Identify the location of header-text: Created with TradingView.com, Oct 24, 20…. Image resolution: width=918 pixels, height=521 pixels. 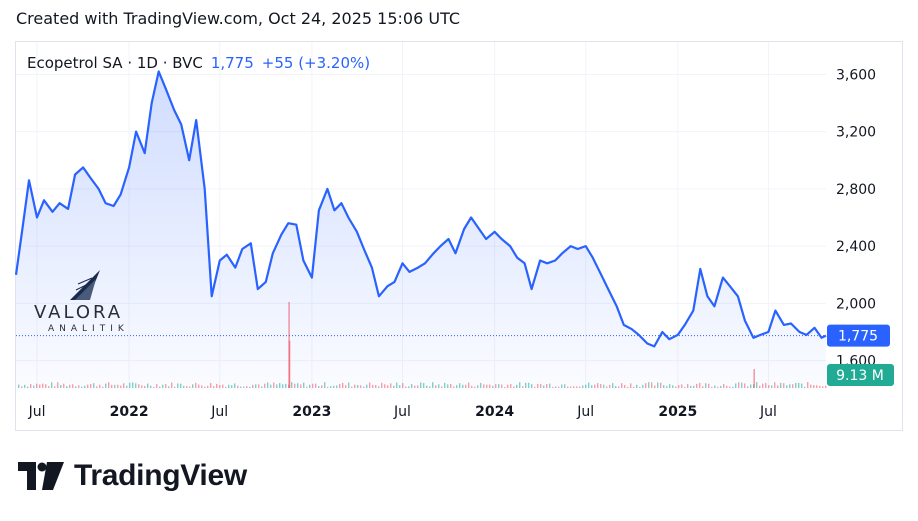
(238, 18).